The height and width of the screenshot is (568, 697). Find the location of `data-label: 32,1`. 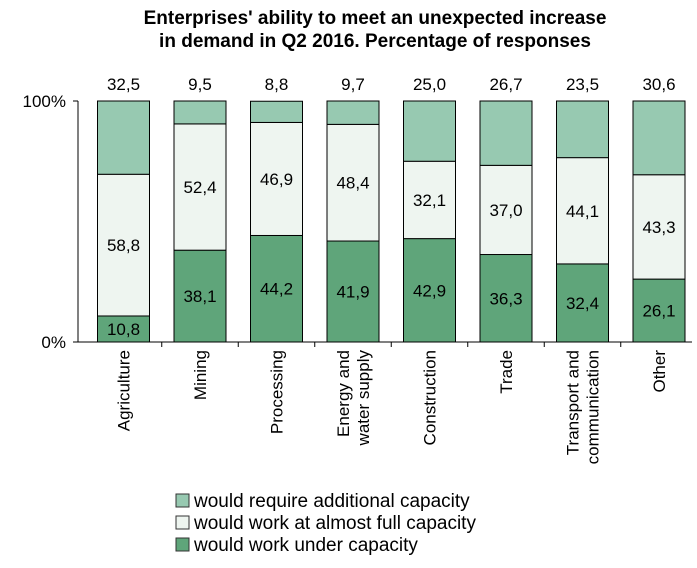

data-label: 32,1 is located at coordinates (429, 200).